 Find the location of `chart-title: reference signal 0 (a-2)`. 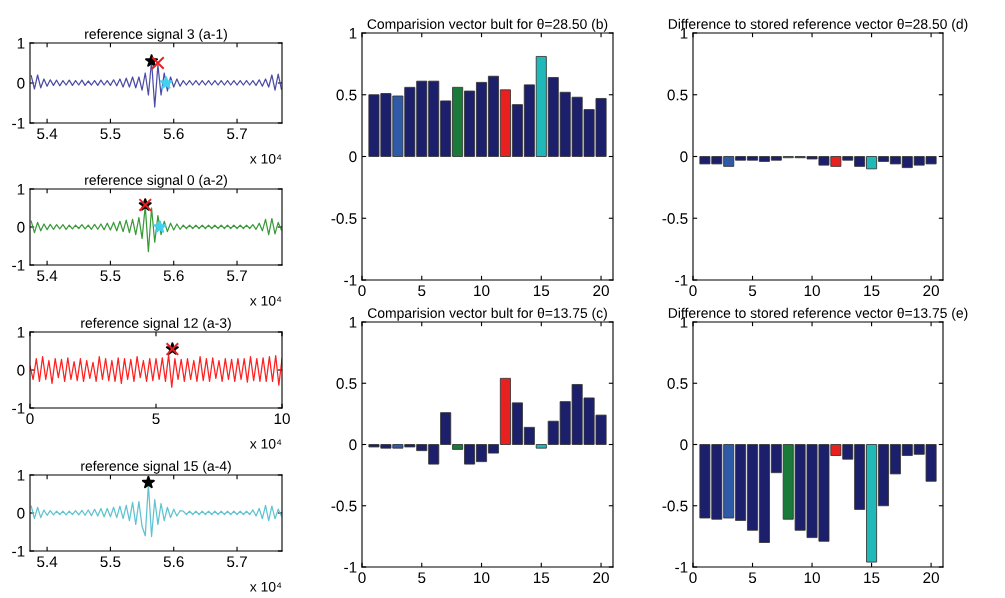

chart-title: reference signal 0 (a-2) is located at coordinates (156, 181).